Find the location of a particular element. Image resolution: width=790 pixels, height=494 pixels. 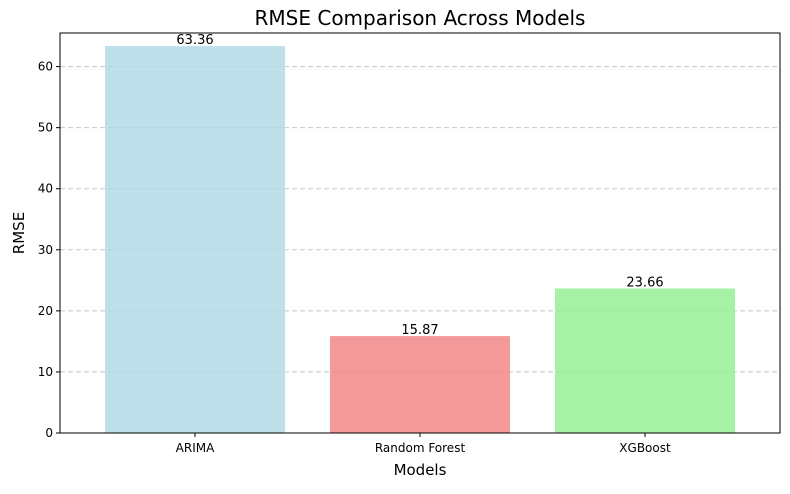

bar-value-label: 63.36 is located at coordinates (194, 40).